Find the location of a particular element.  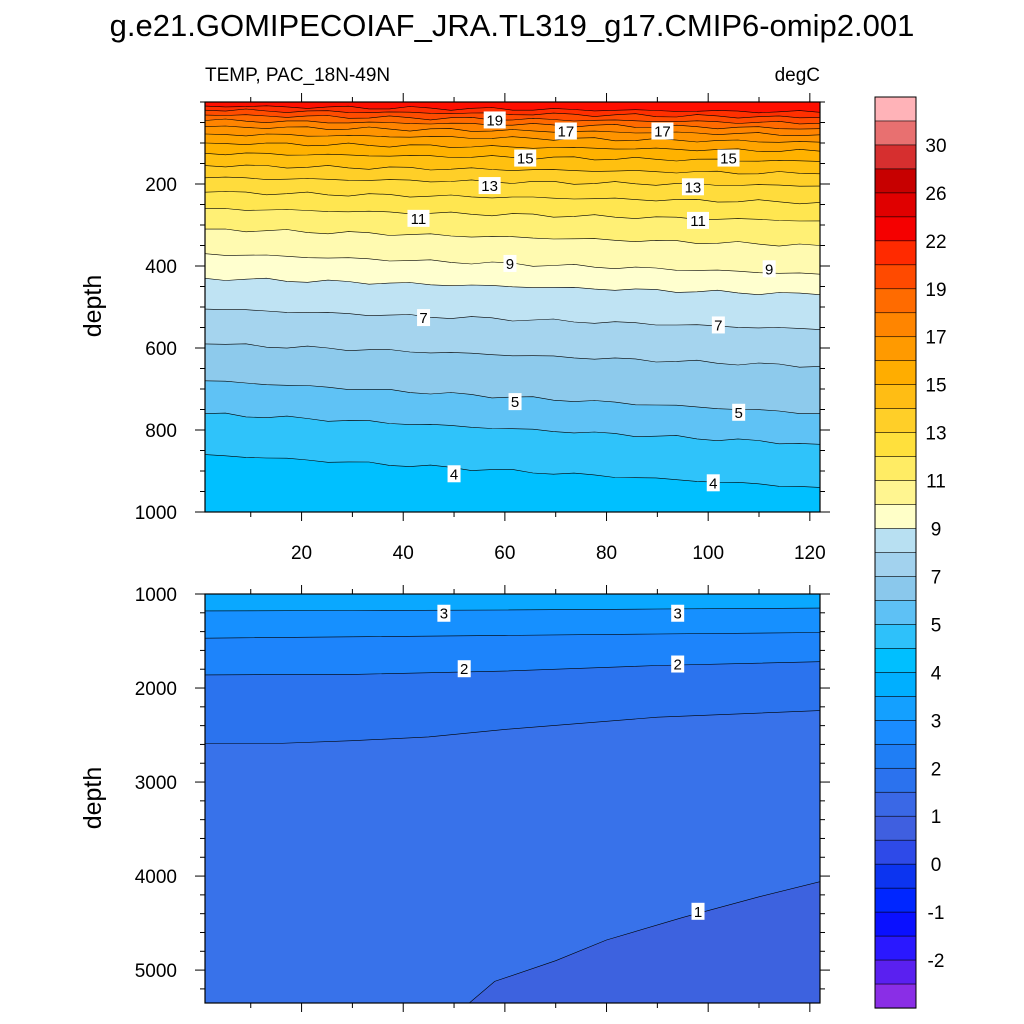

colorbar-tick-label: 19 is located at coordinates (935, 290).